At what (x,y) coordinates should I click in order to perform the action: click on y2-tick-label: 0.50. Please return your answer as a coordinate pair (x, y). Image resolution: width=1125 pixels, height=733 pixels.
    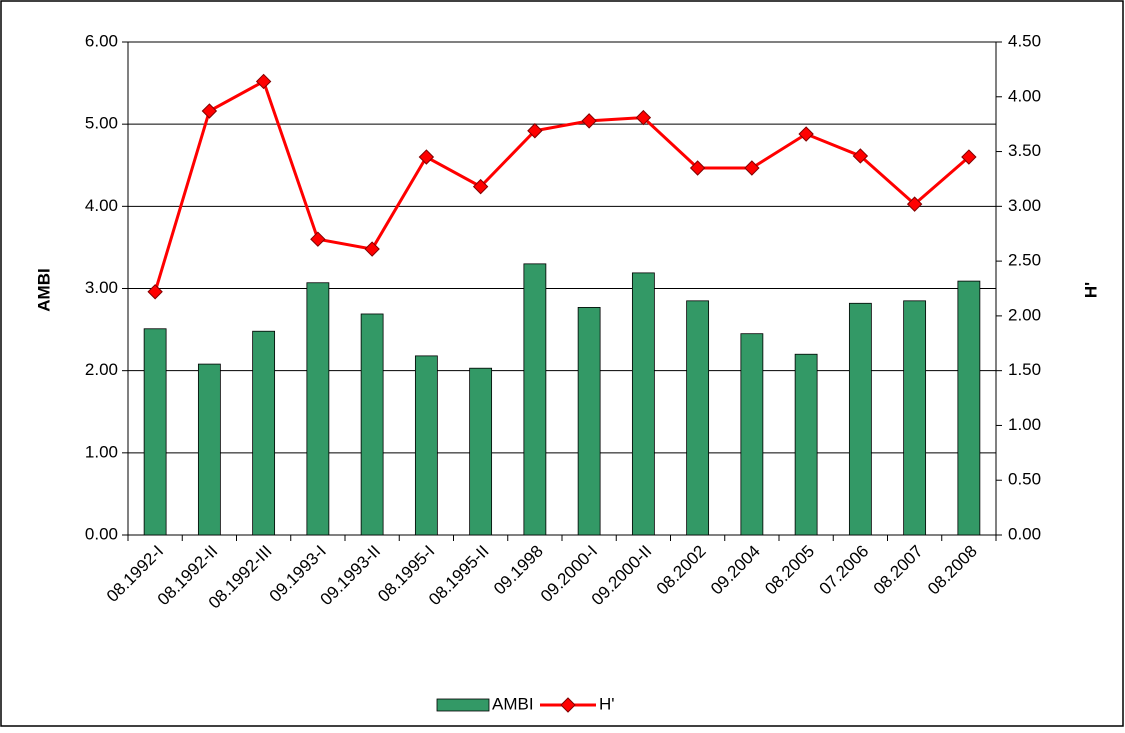
    Looking at the image, I should click on (1024, 479).